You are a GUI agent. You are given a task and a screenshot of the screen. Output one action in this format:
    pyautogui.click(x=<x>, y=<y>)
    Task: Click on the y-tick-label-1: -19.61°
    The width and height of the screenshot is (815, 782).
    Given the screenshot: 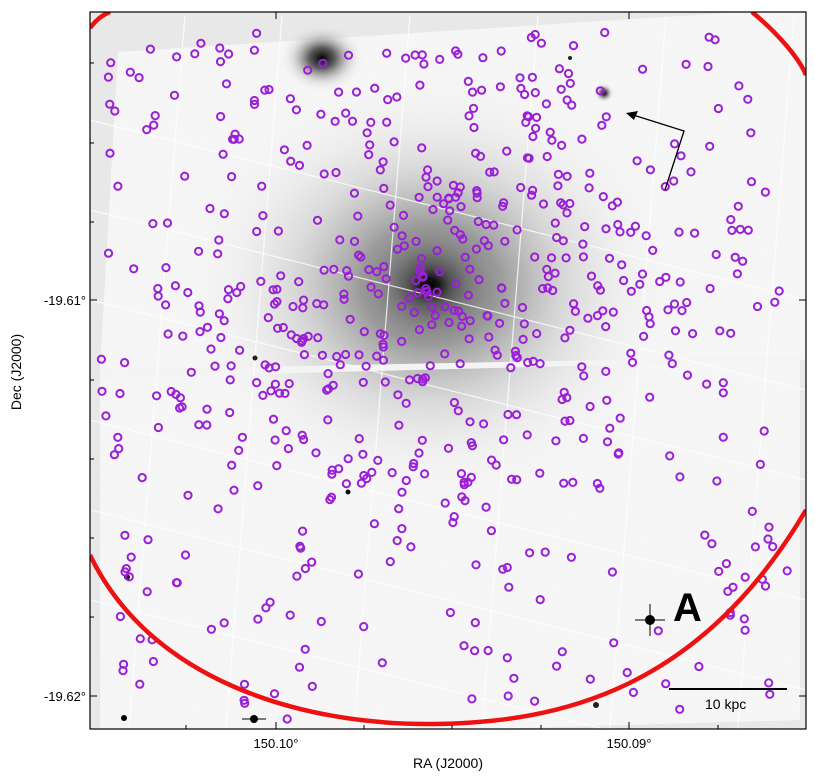 What is the action you would take?
    pyautogui.click(x=65, y=300)
    